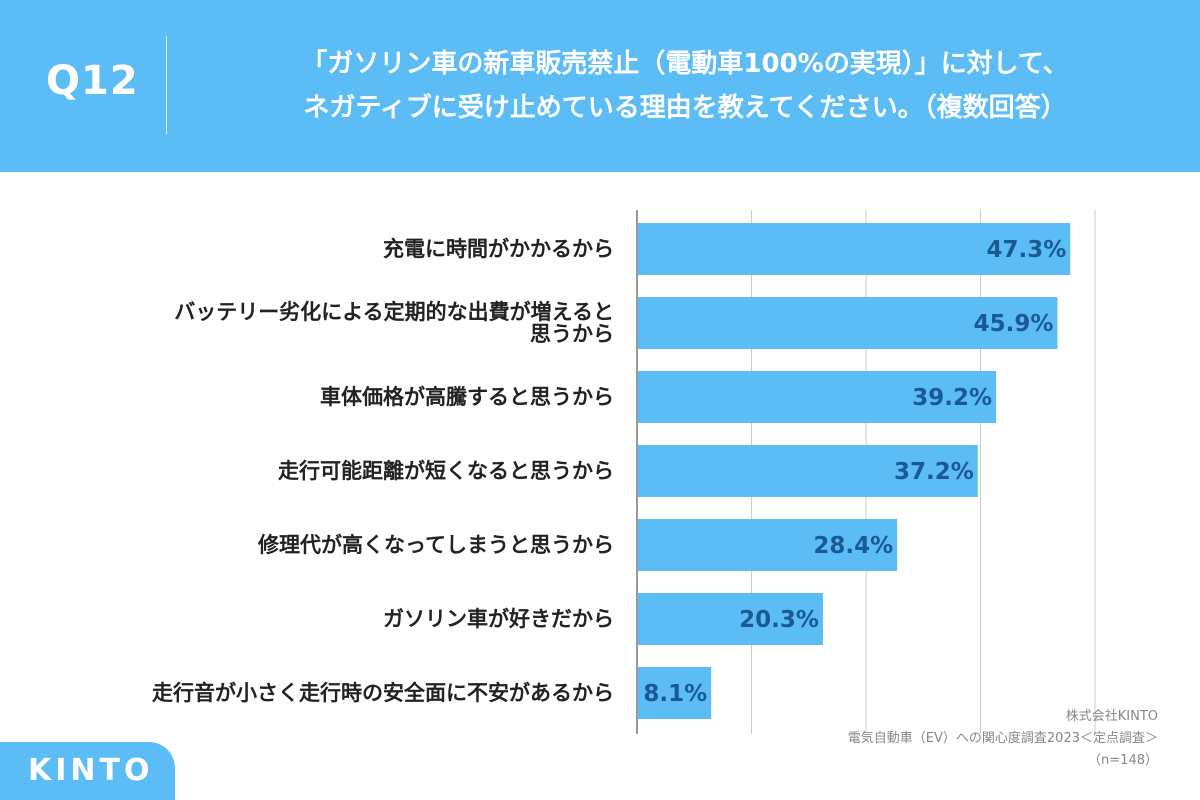  Describe the element at coordinates (952, 398) in the screenshot. I see `bar-value-label: 39.2%` at that location.